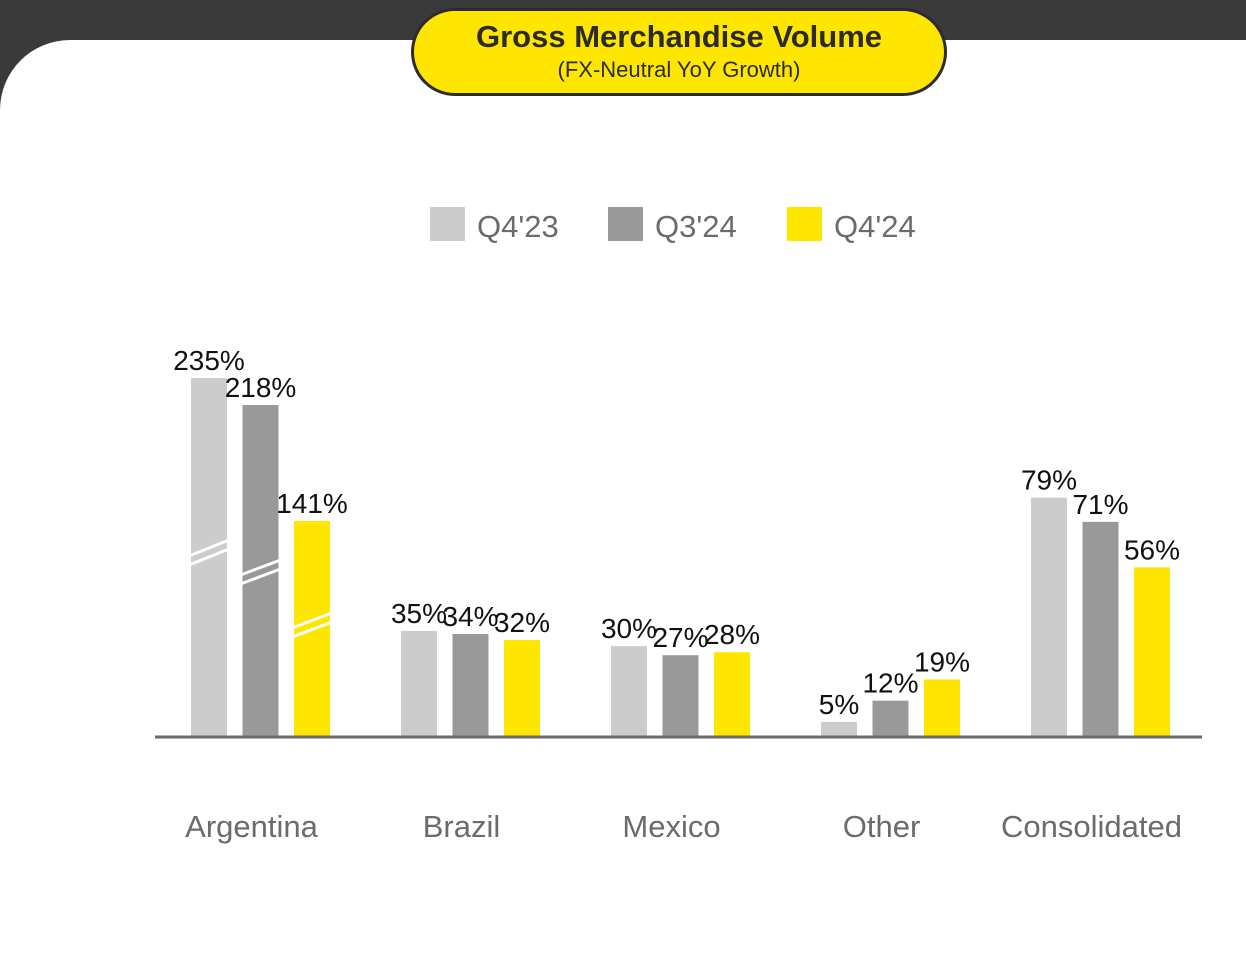 The height and width of the screenshot is (976, 1246). I want to click on value-label-brazil-0: 35%, so click(419, 613).